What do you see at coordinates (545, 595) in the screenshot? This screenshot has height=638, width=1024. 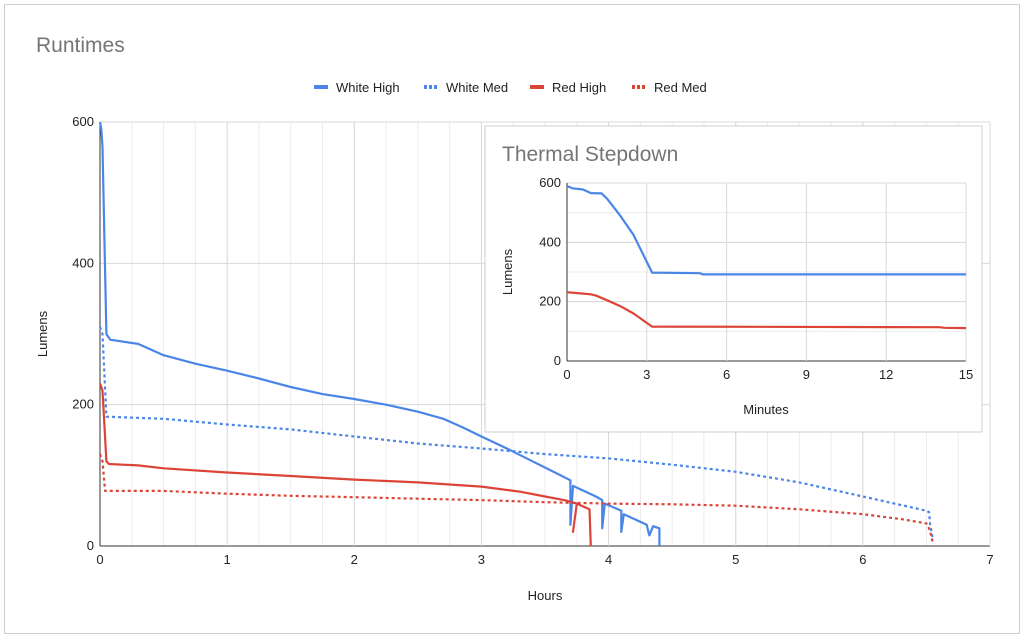 I see `main-x-axis-title: Hours` at bounding box center [545, 595].